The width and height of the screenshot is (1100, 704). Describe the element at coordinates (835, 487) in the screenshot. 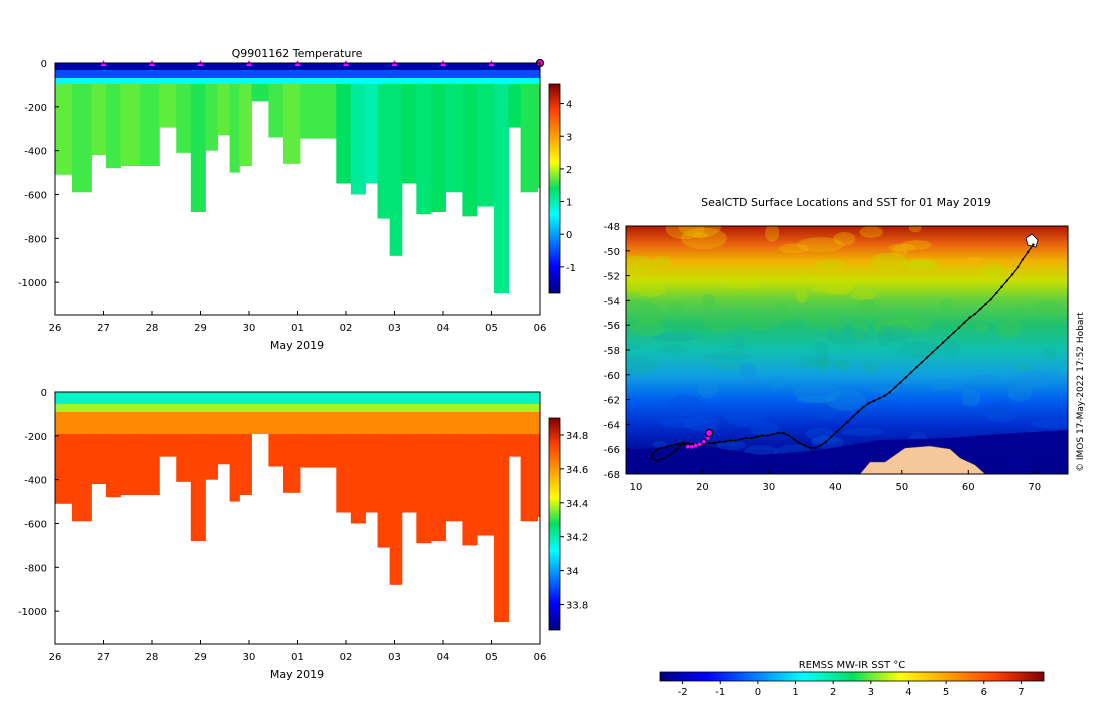

I see `map-x-tick-label: 40` at that location.